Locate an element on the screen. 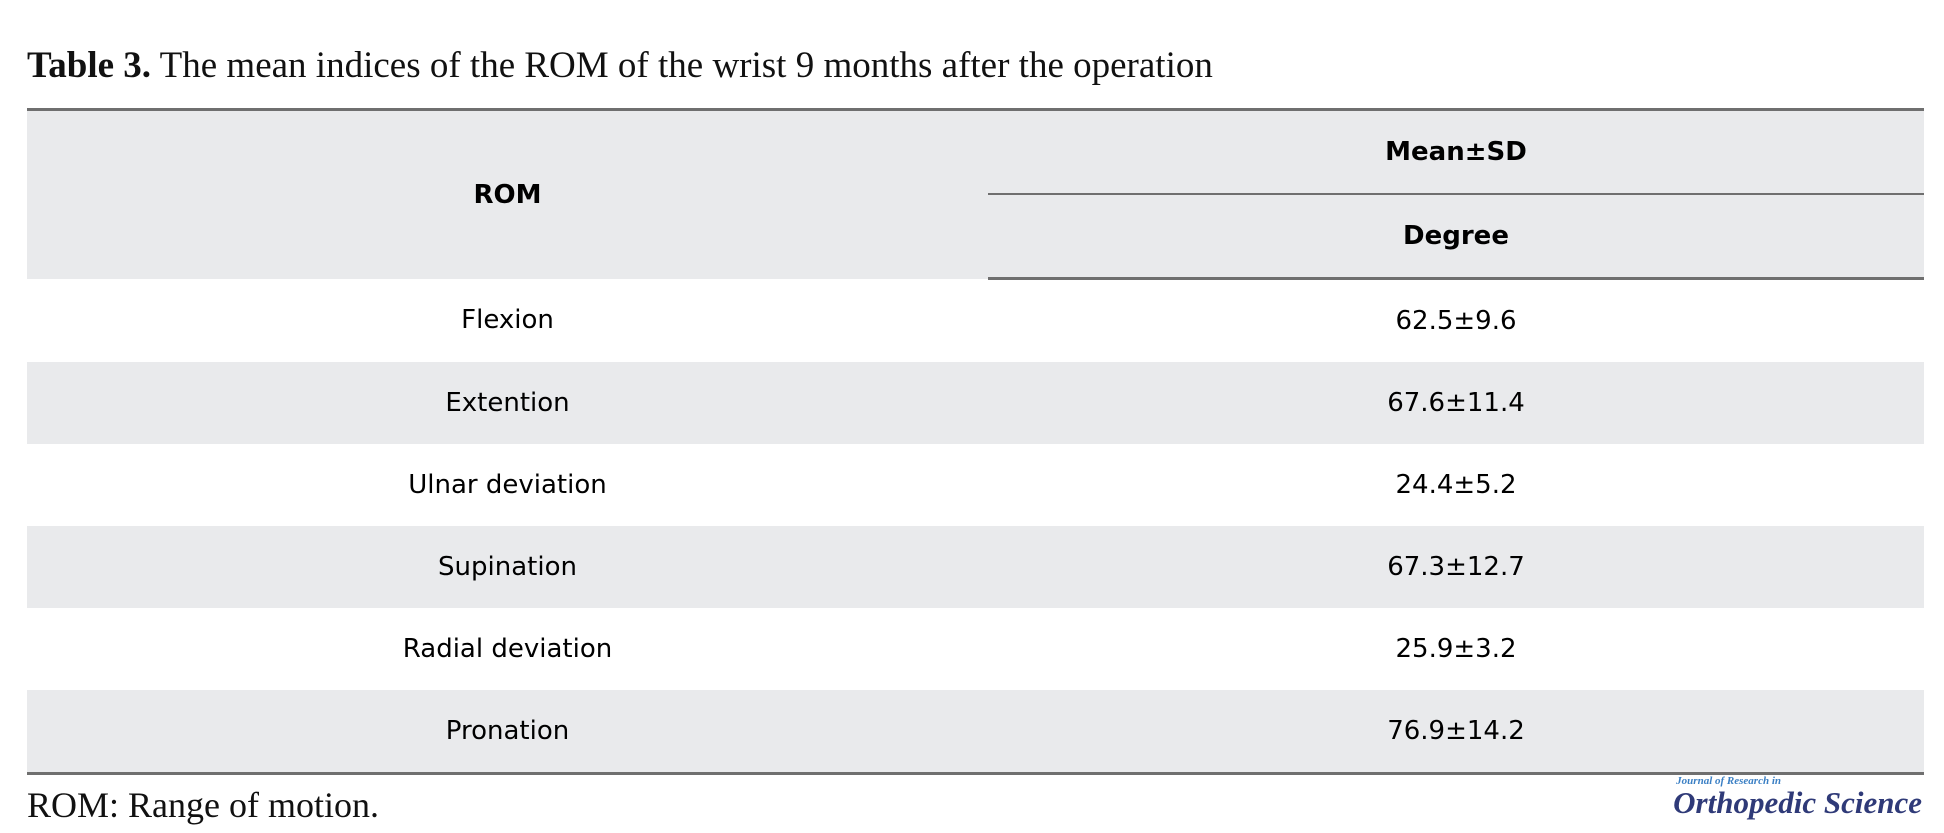  cell-value: 76.9±14.2 is located at coordinates (1456, 732).